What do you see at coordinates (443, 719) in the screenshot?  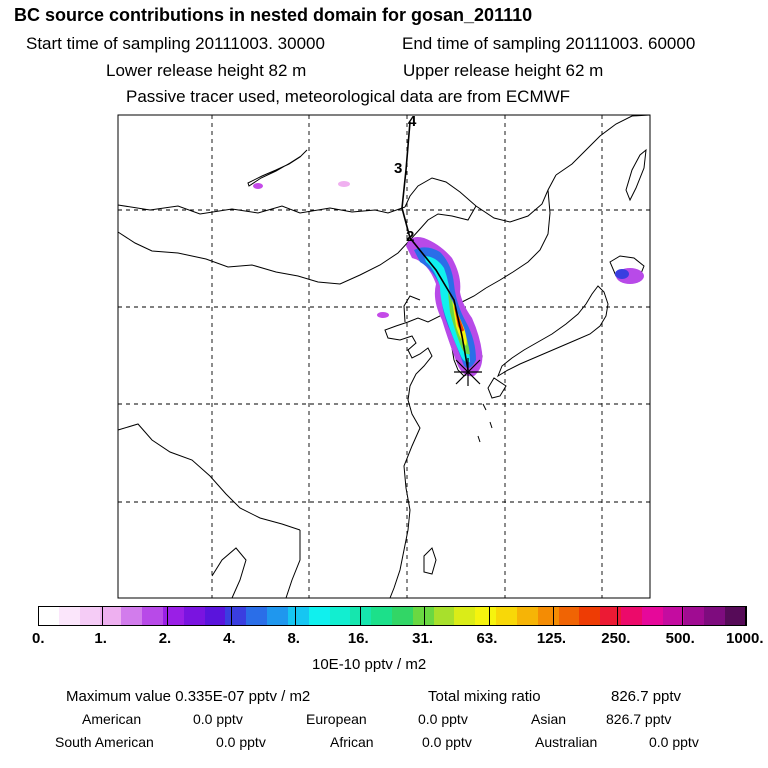 I see `region-value-european: 0.0 pptv` at bounding box center [443, 719].